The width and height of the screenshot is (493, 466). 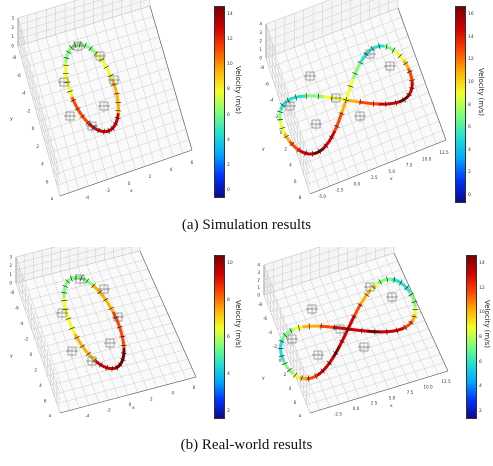 I want to click on axis-tick-label: -2, so click(x=109, y=410).